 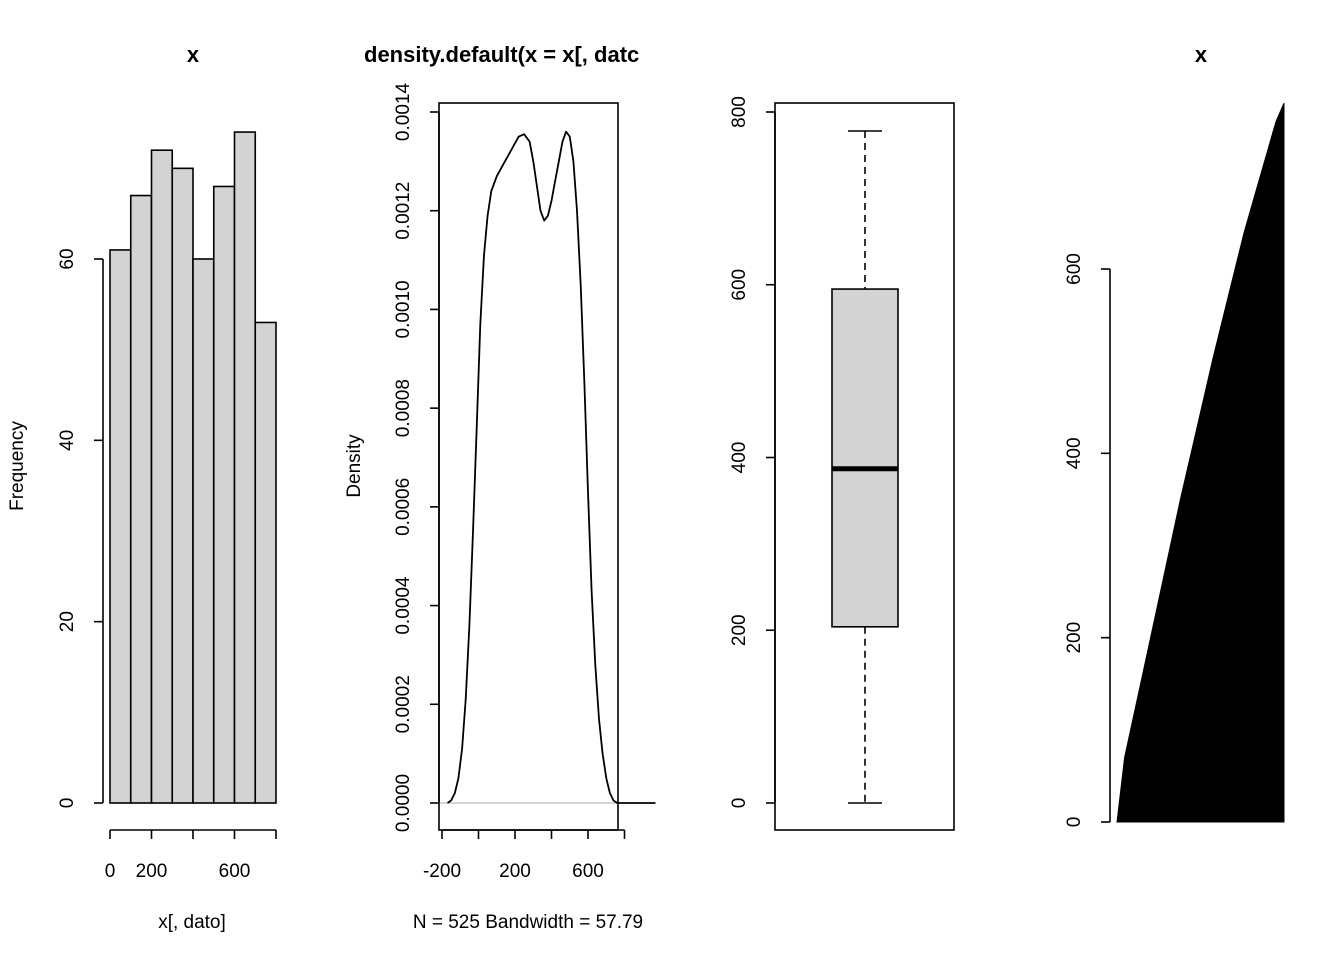 I want to click on y-tick-label: 0.0010, so click(x=403, y=309).